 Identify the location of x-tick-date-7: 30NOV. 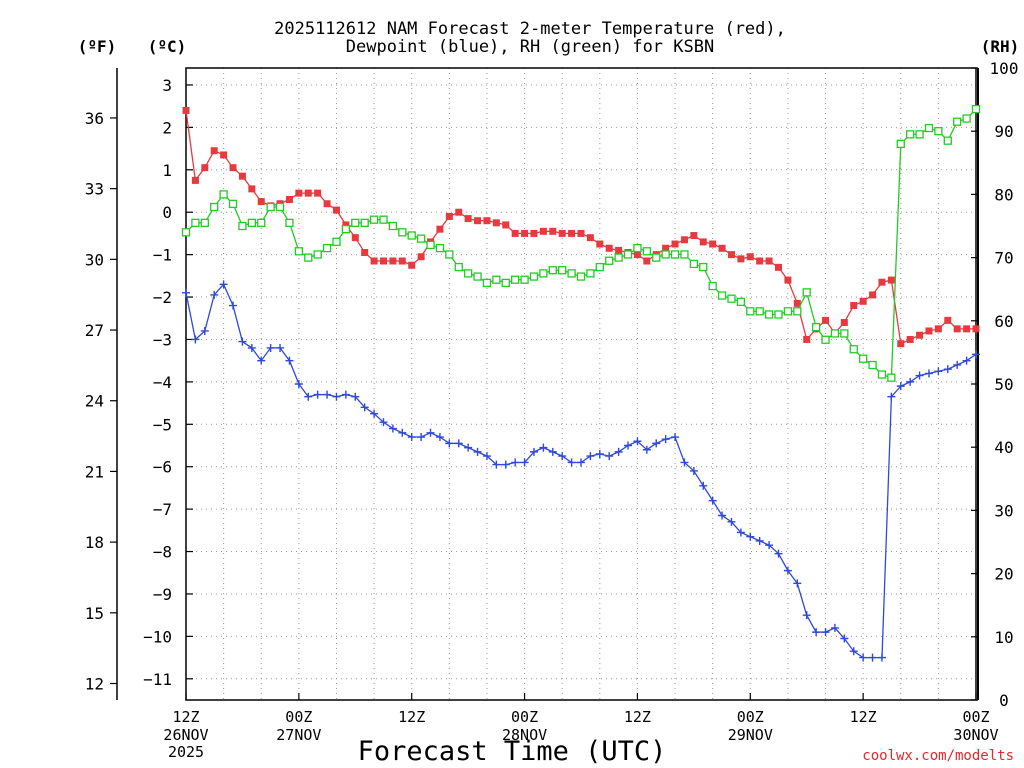
(975, 735).